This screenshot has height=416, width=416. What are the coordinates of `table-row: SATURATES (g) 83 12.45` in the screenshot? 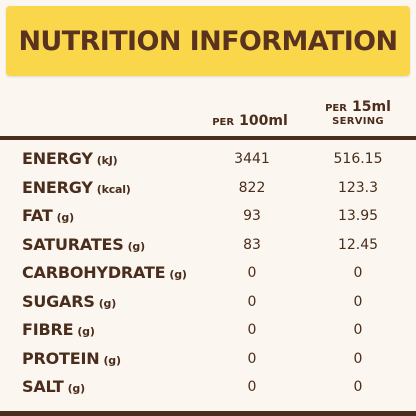 It's located at (208, 245).